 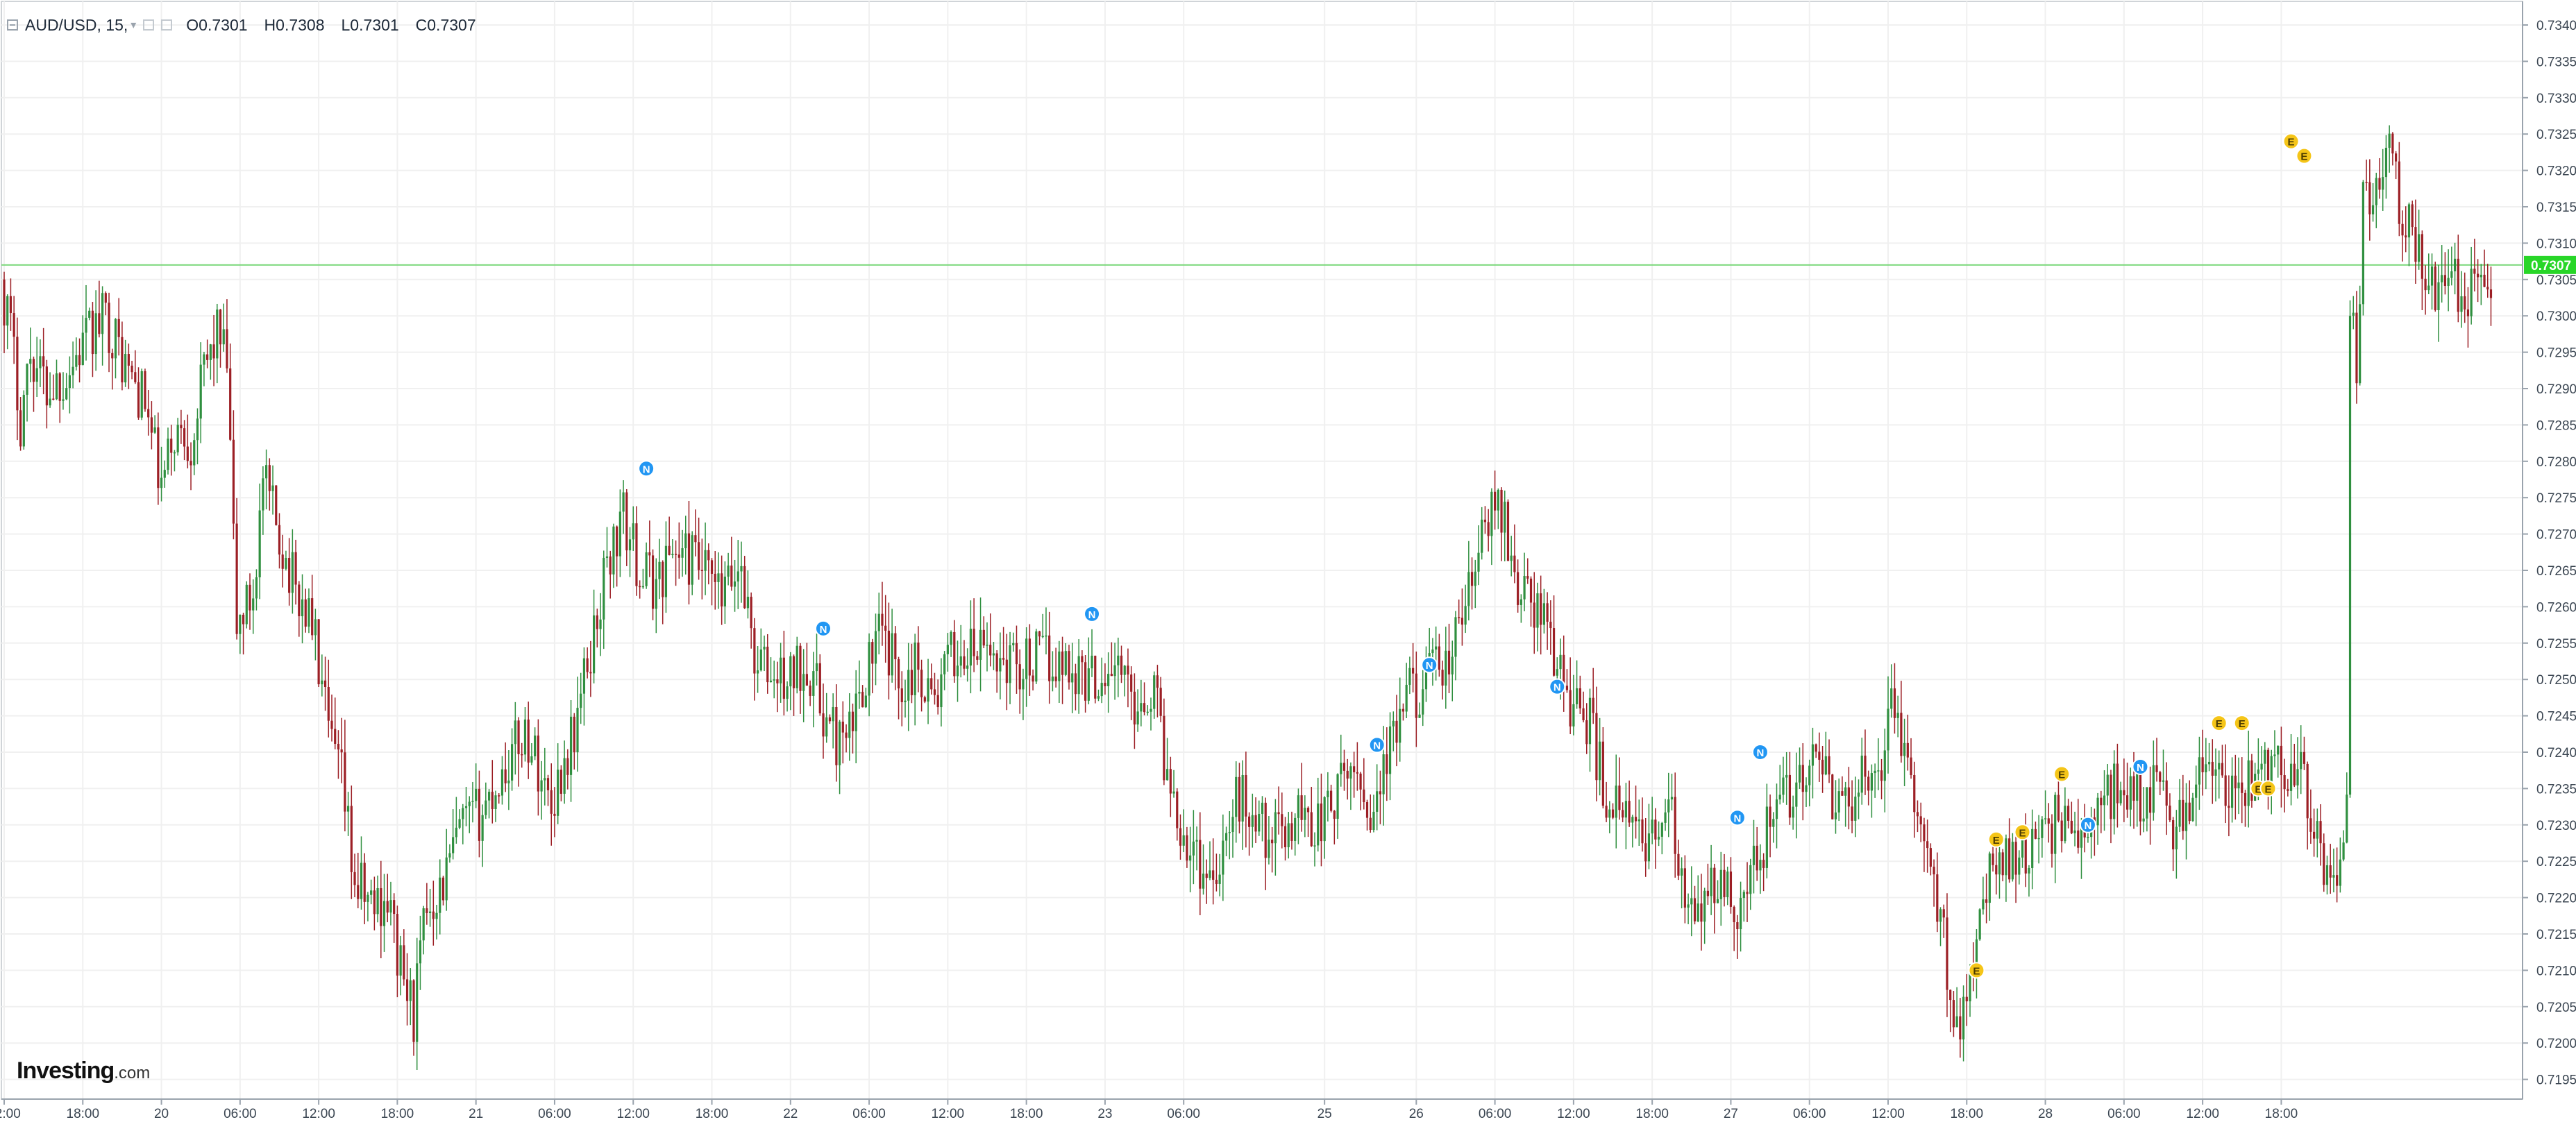 What do you see at coordinates (134, 25) in the screenshot?
I see `chevron-down-icon: ▾` at bounding box center [134, 25].